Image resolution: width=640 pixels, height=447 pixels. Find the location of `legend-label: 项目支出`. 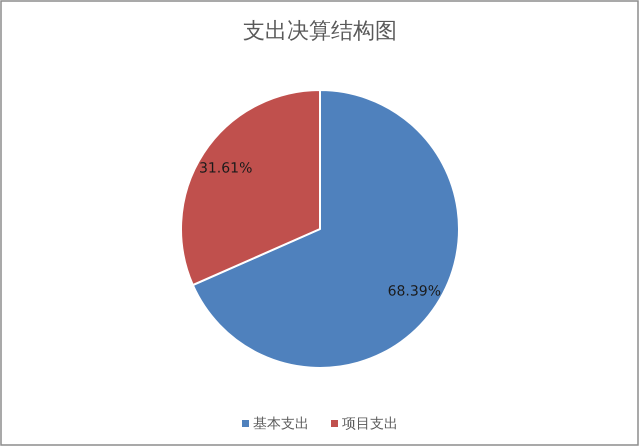

legend-label: 项目支出 is located at coordinates (370, 424).